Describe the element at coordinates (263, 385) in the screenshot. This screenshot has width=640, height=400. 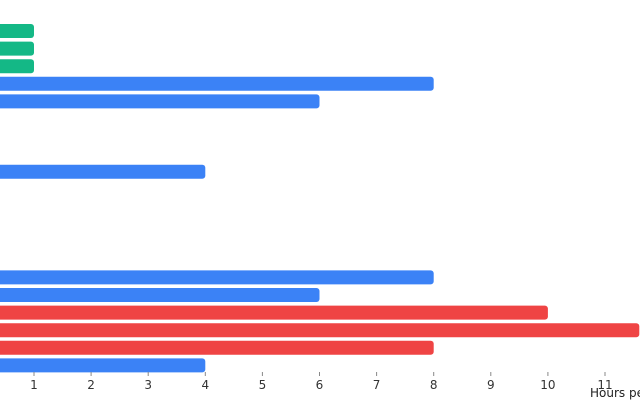
I see `x-tick-label-5: 5` at that location.